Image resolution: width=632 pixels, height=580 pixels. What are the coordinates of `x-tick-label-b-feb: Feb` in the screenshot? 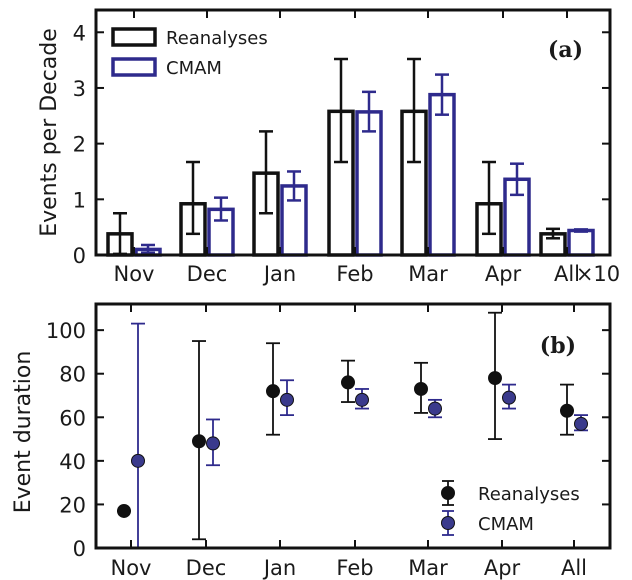 It's located at (354, 568).